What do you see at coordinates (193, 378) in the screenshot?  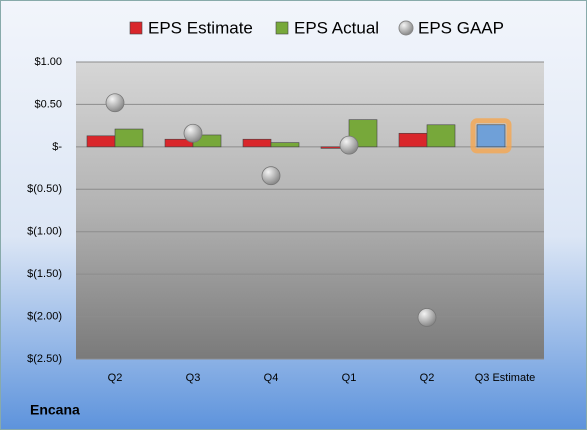 I see `x-tick-label: Q3` at bounding box center [193, 378].